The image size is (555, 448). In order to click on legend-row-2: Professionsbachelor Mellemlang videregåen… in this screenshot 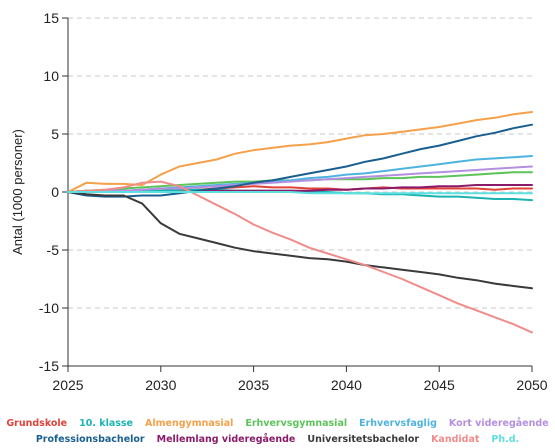, I will do `click(277, 439)`.